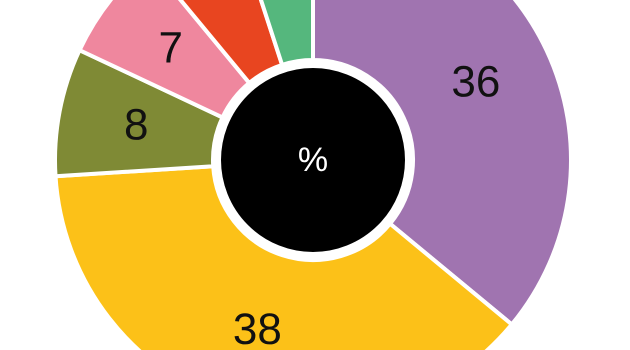 The height and width of the screenshot is (350, 630). I want to click on data-label: 8, so click(136, 125).